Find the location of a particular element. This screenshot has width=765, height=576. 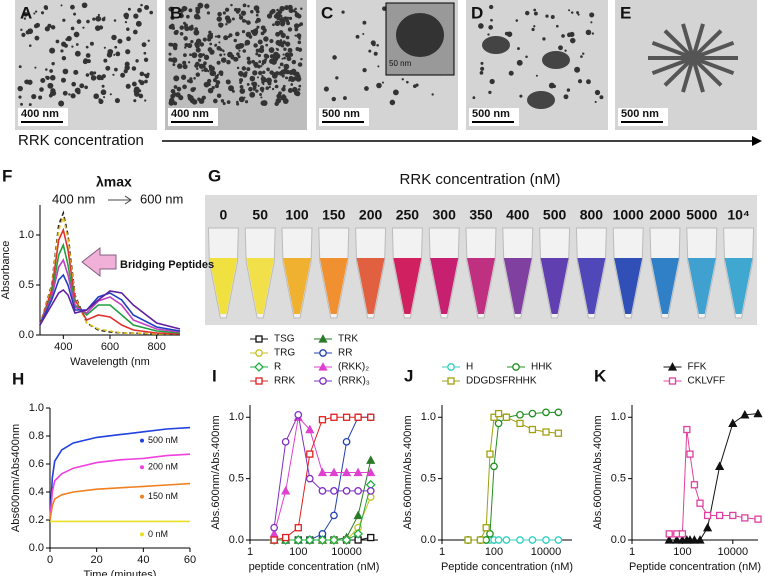

x-tick-label: 1 is located at coordinates (632, 552).